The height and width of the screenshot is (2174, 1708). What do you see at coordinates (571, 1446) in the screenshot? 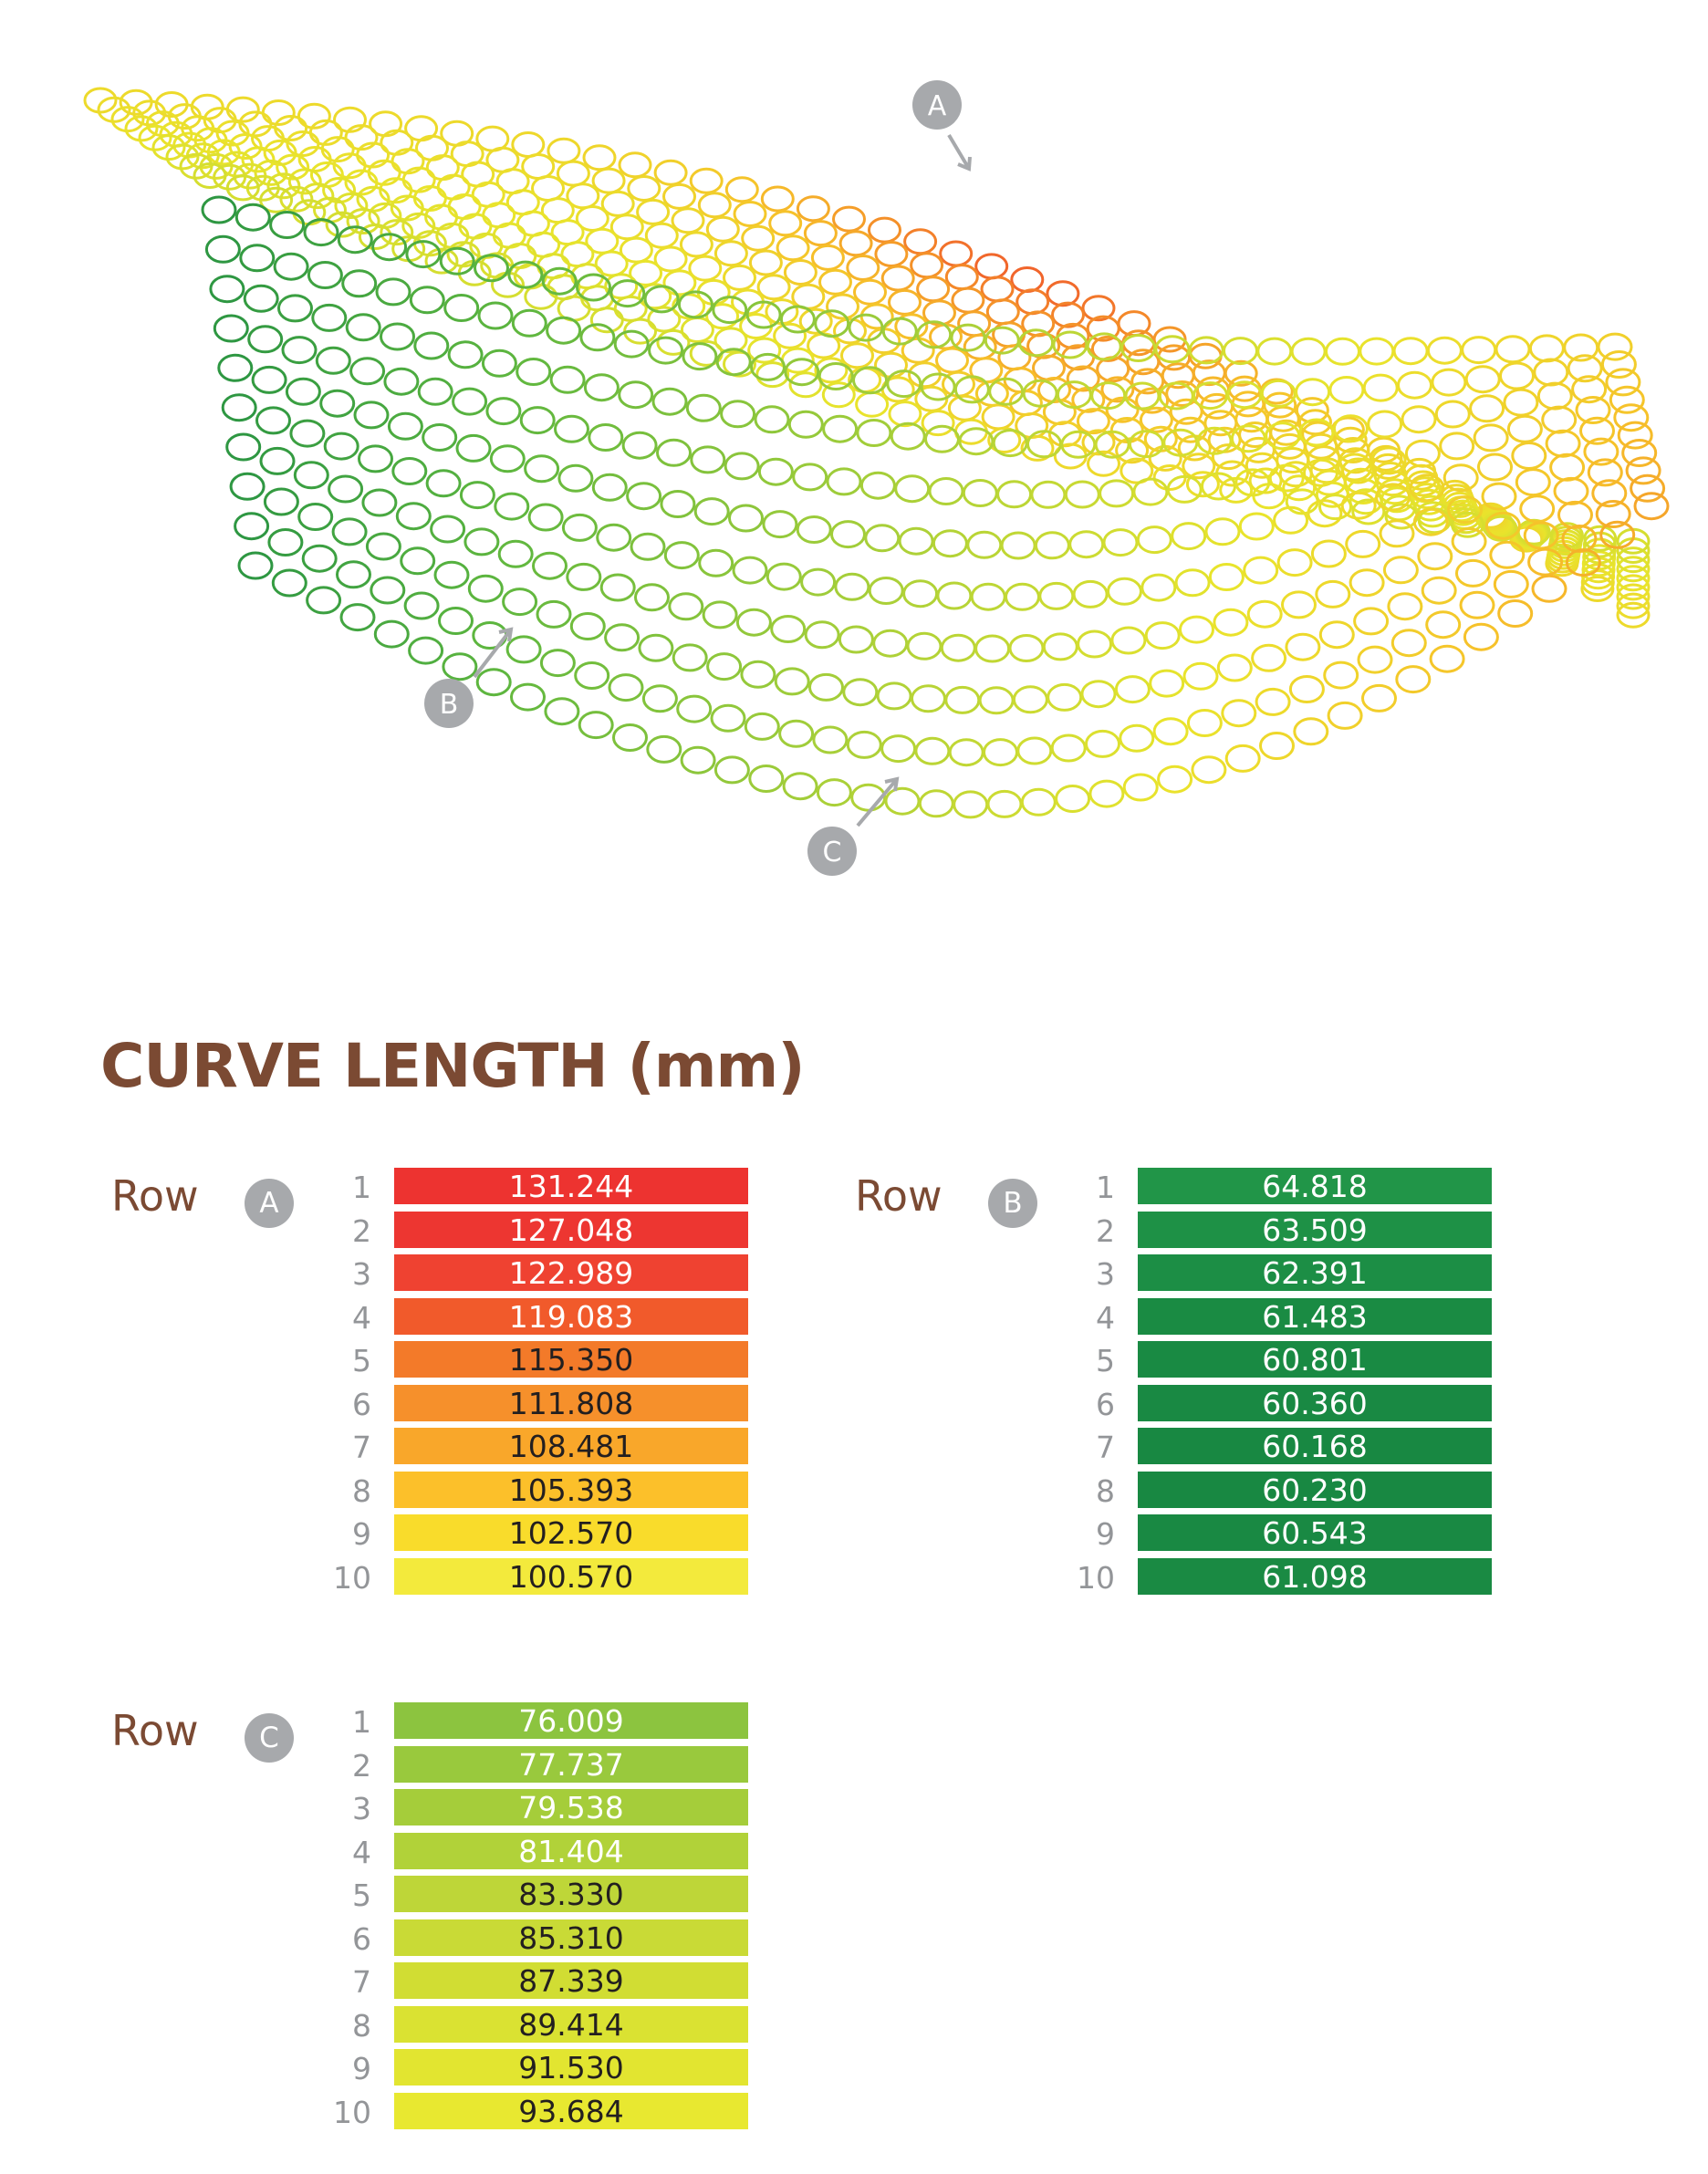
I see `curve-length-value: 108.481` at bounding box center [571, 1446].